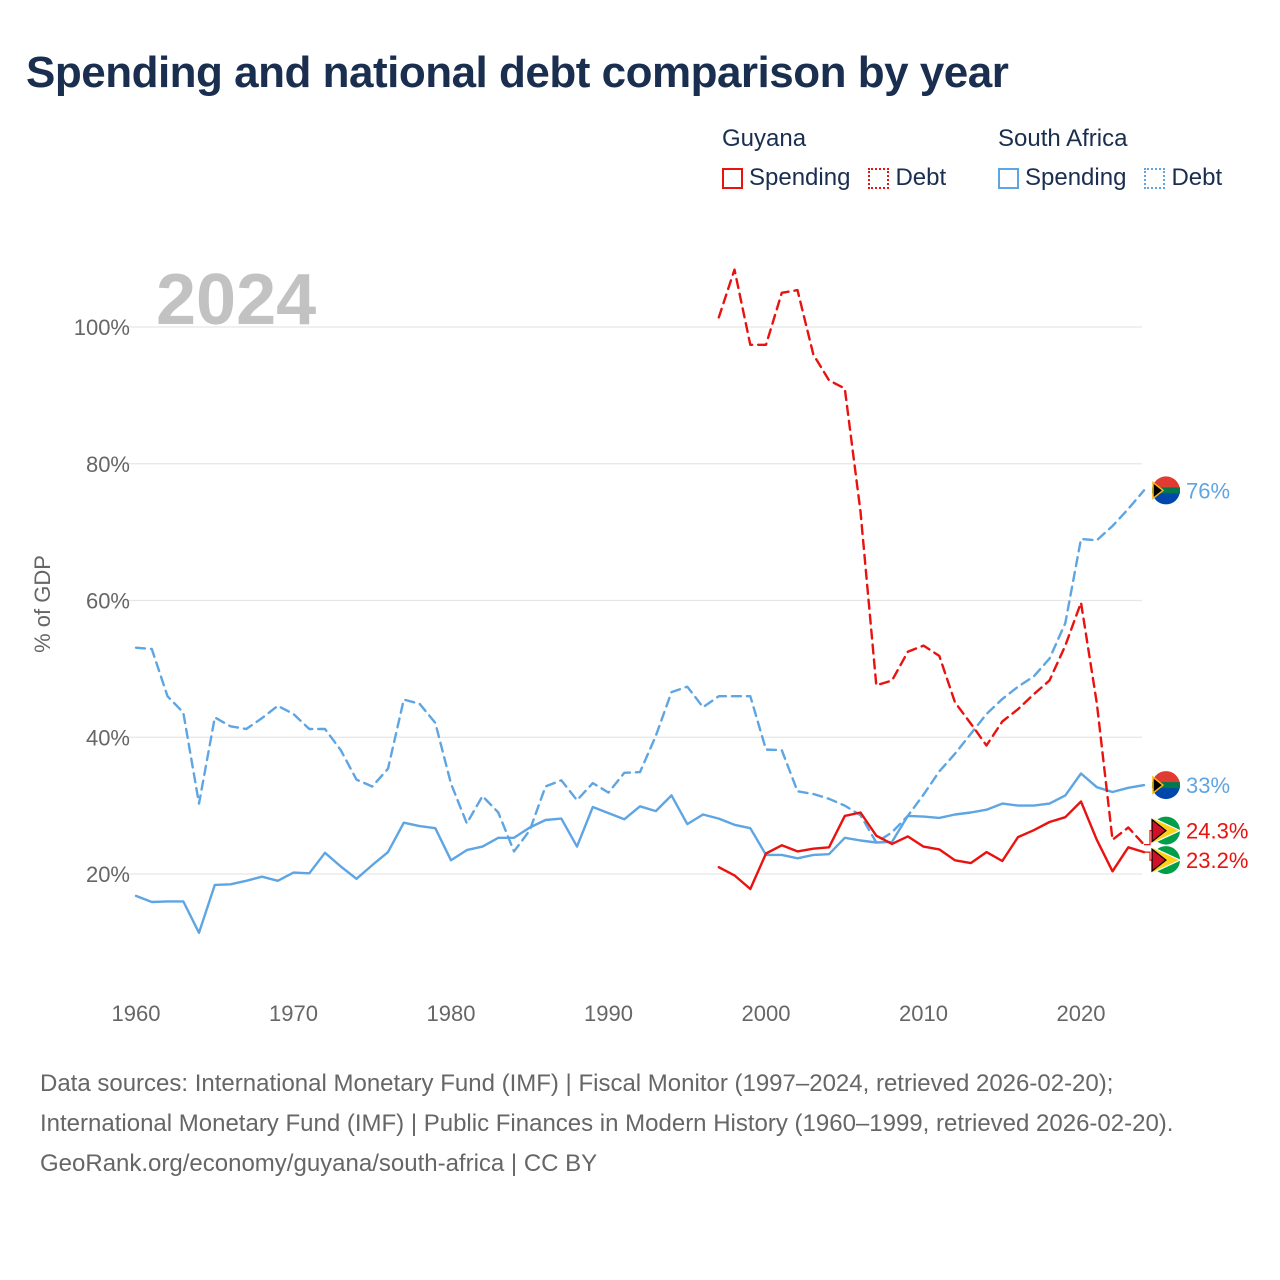 The image size is (1280, 1280). I want to click on legend-south-africa-spending: Spending, so click(1062, 178).